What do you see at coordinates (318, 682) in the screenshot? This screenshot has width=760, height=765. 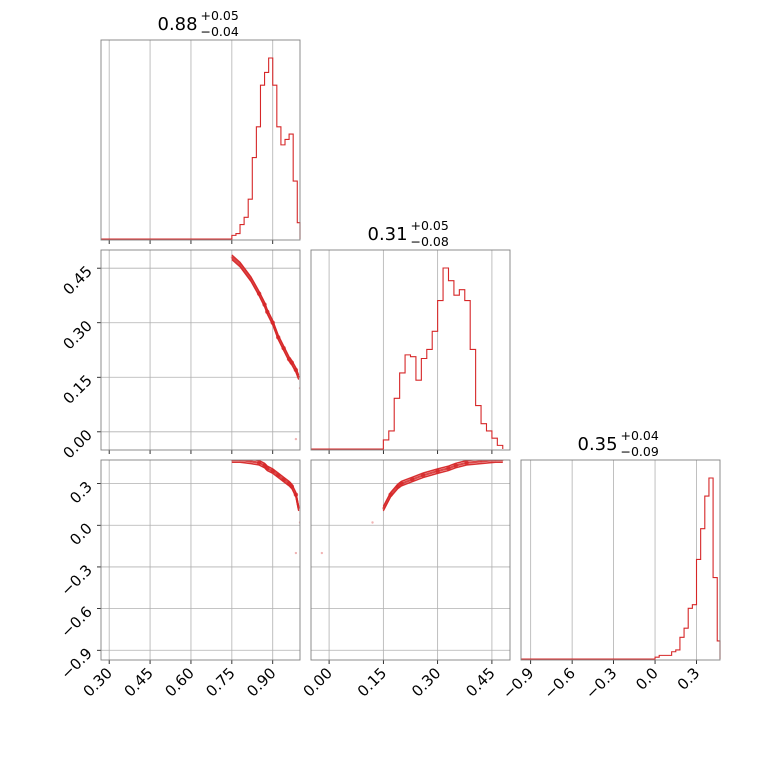 I see `xtick-label: 0.00` at bounding box center [318, 682].